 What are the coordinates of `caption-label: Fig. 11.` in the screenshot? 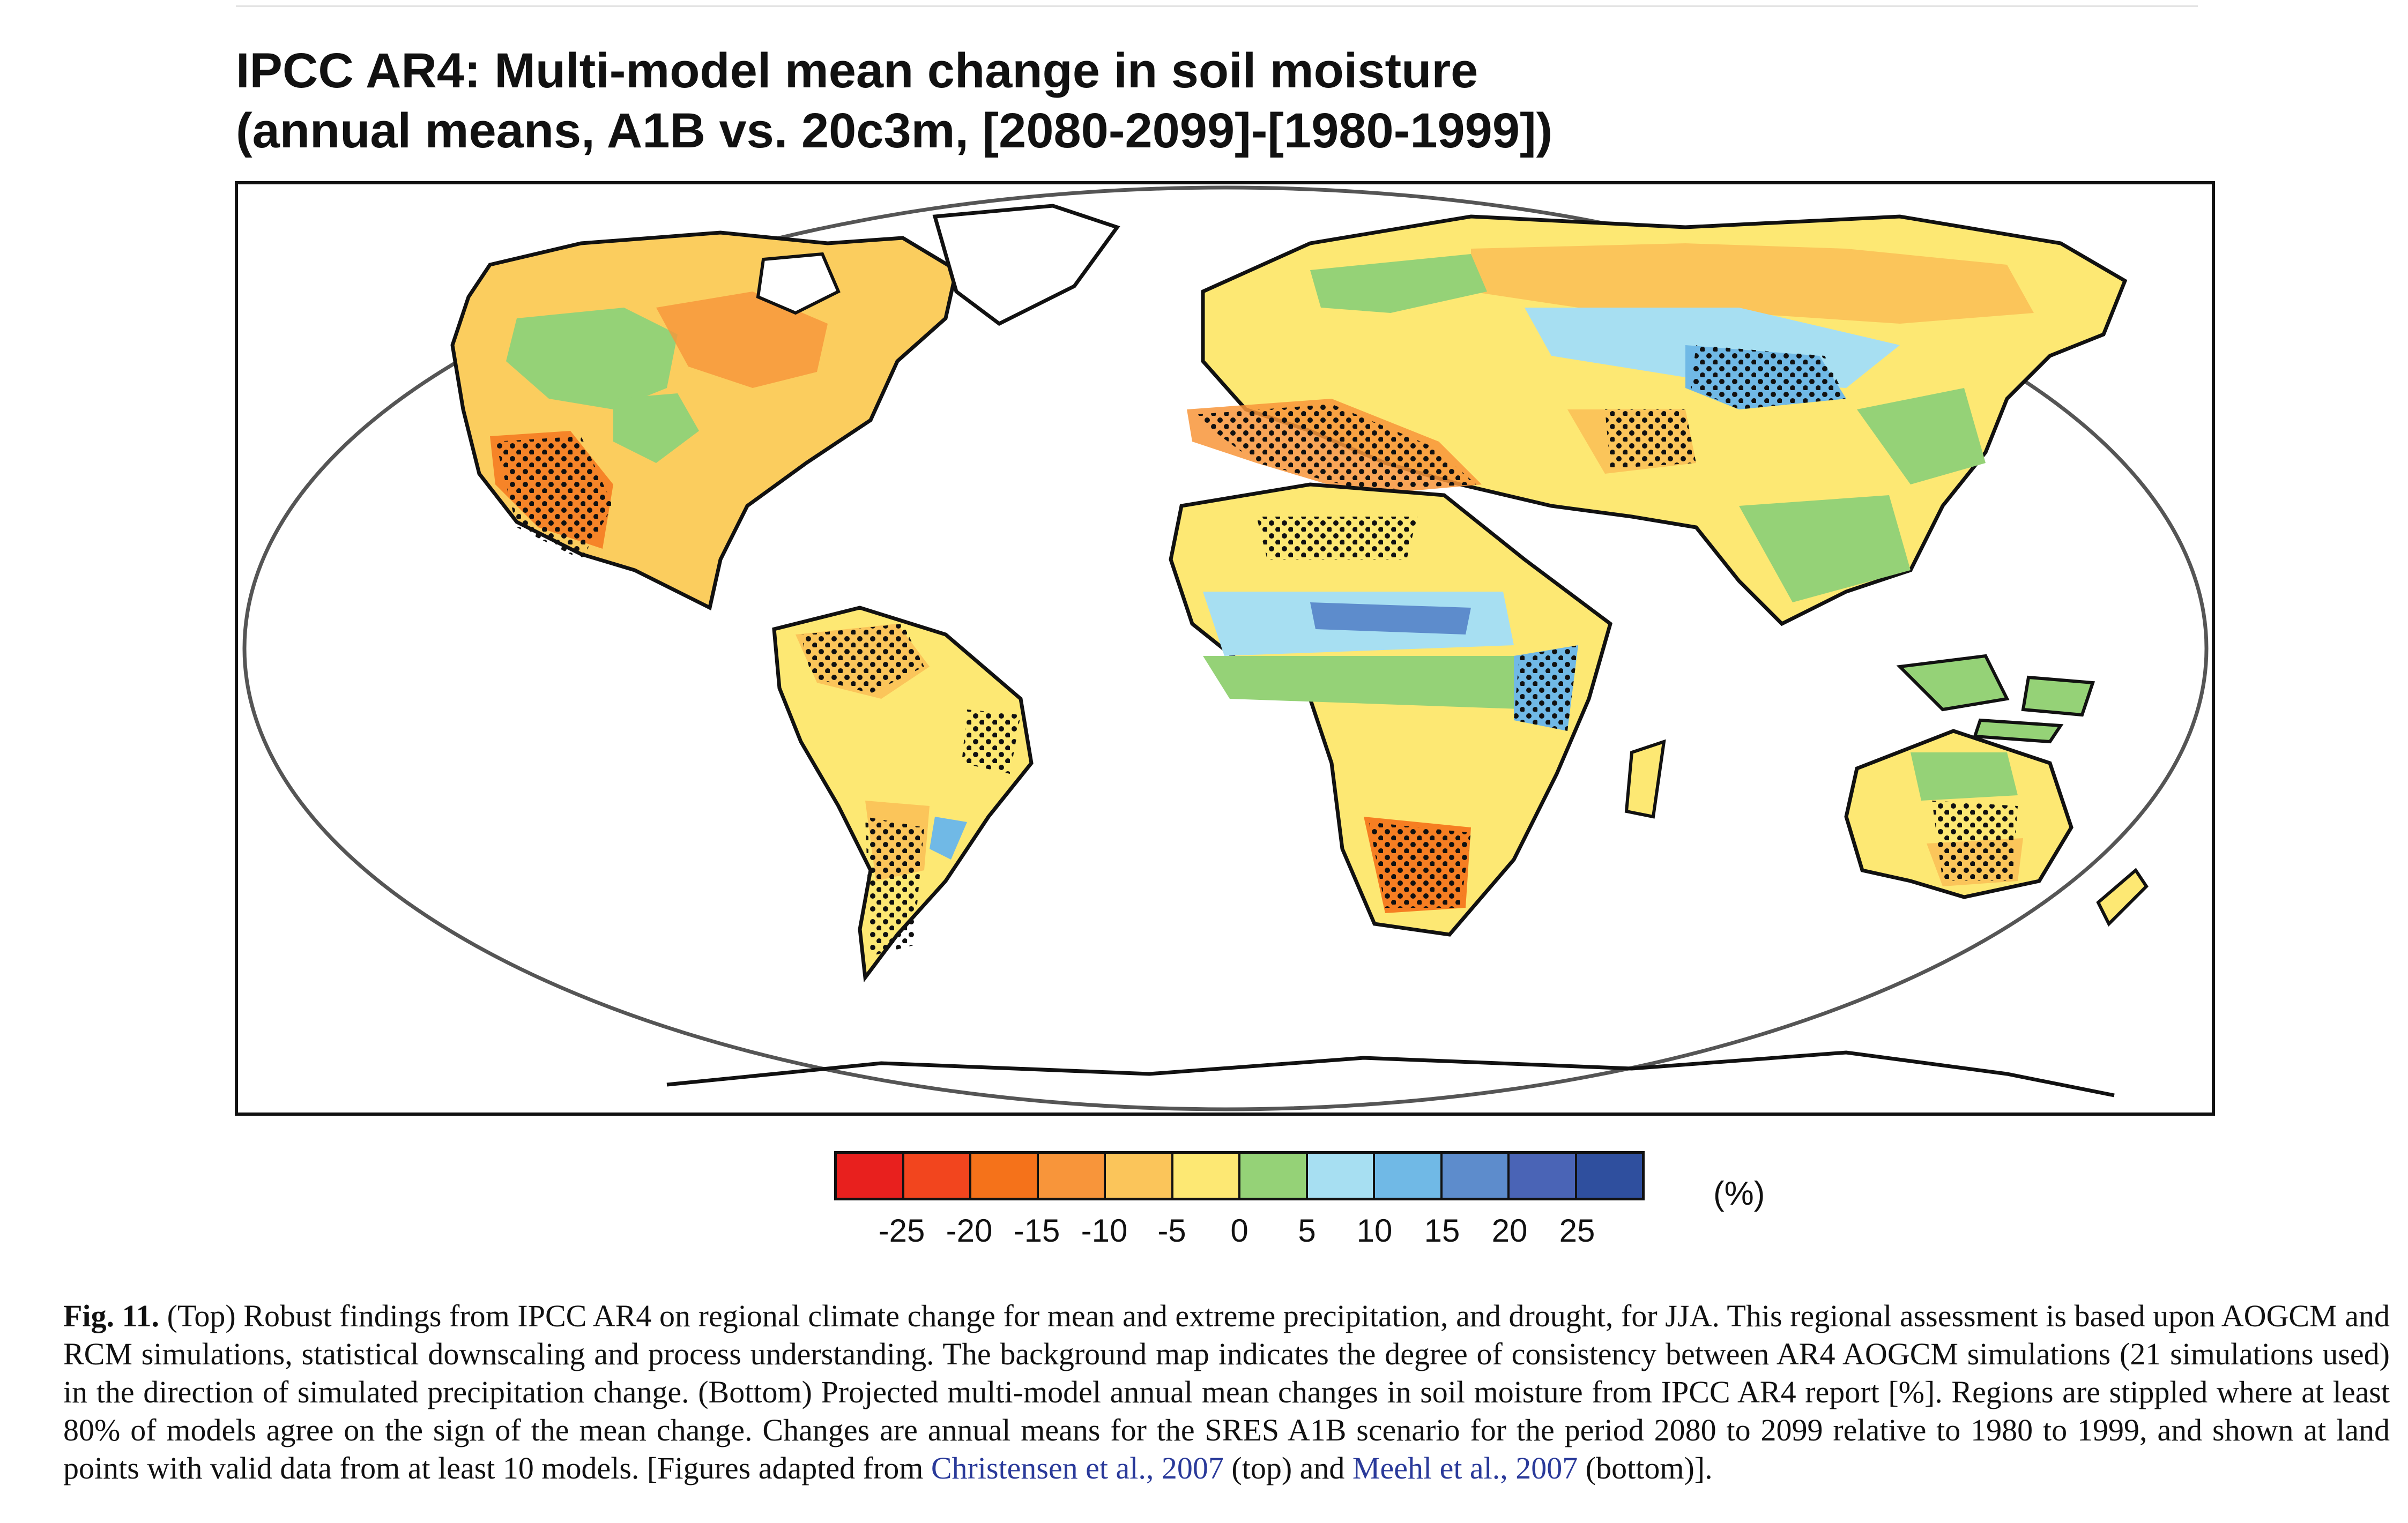 It's located at (111, 1316).